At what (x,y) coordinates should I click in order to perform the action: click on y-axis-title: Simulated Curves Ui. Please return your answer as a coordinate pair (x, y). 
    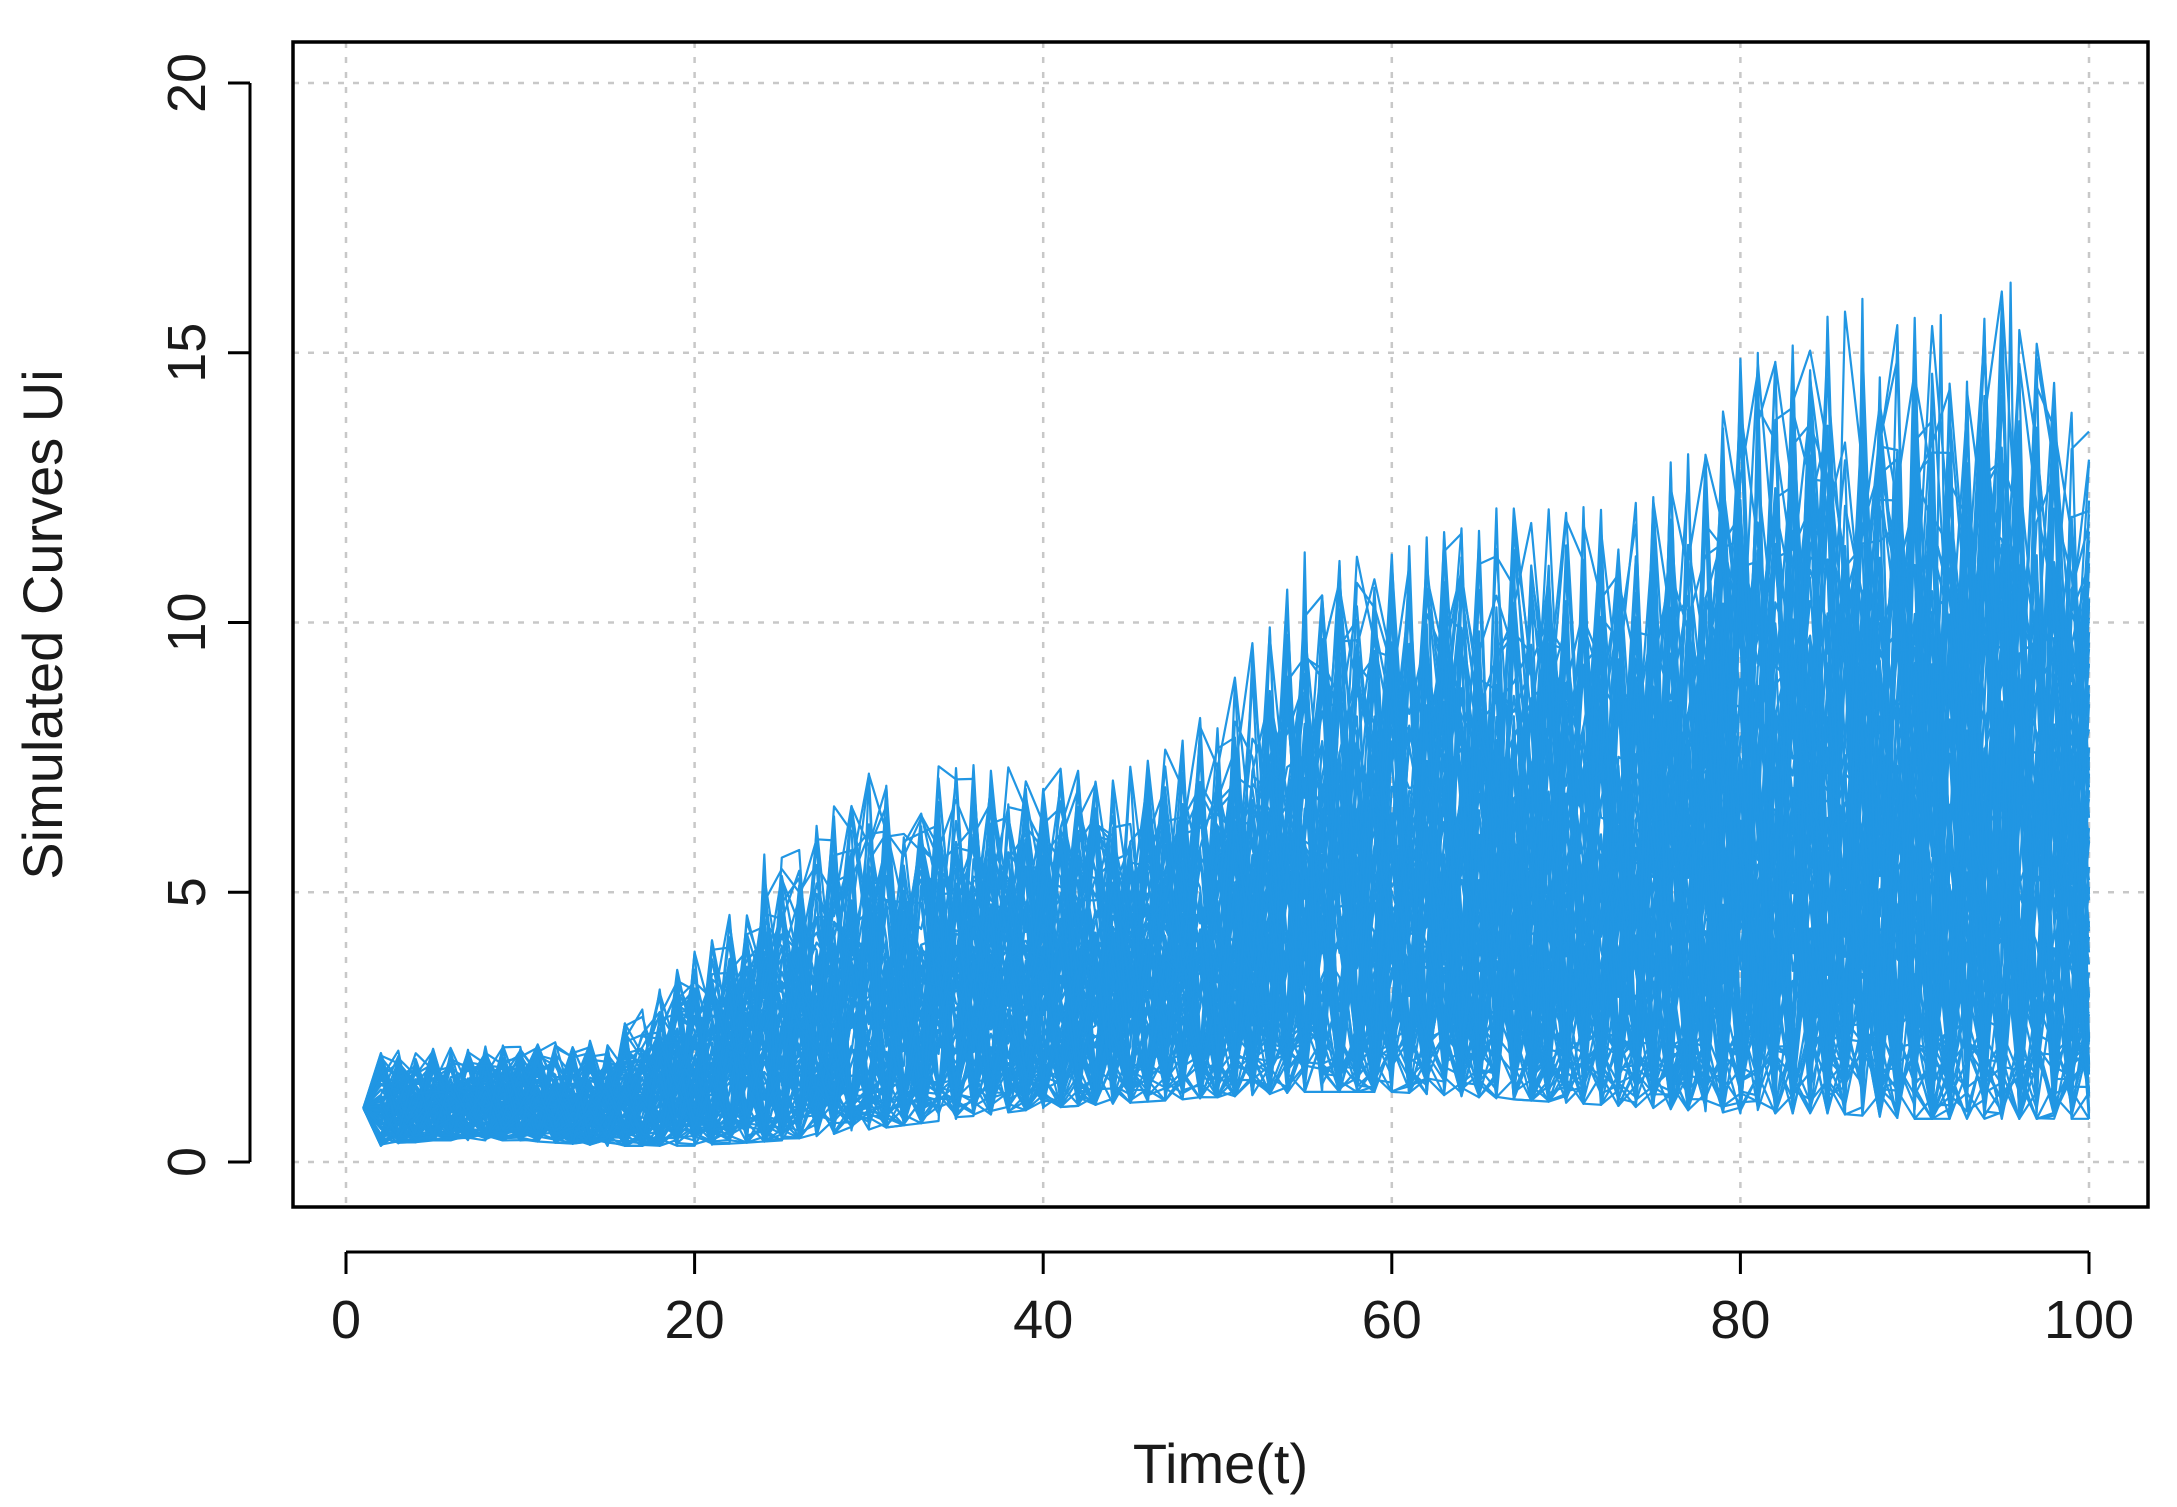
    Looking at the image, I should click on (42, 624).